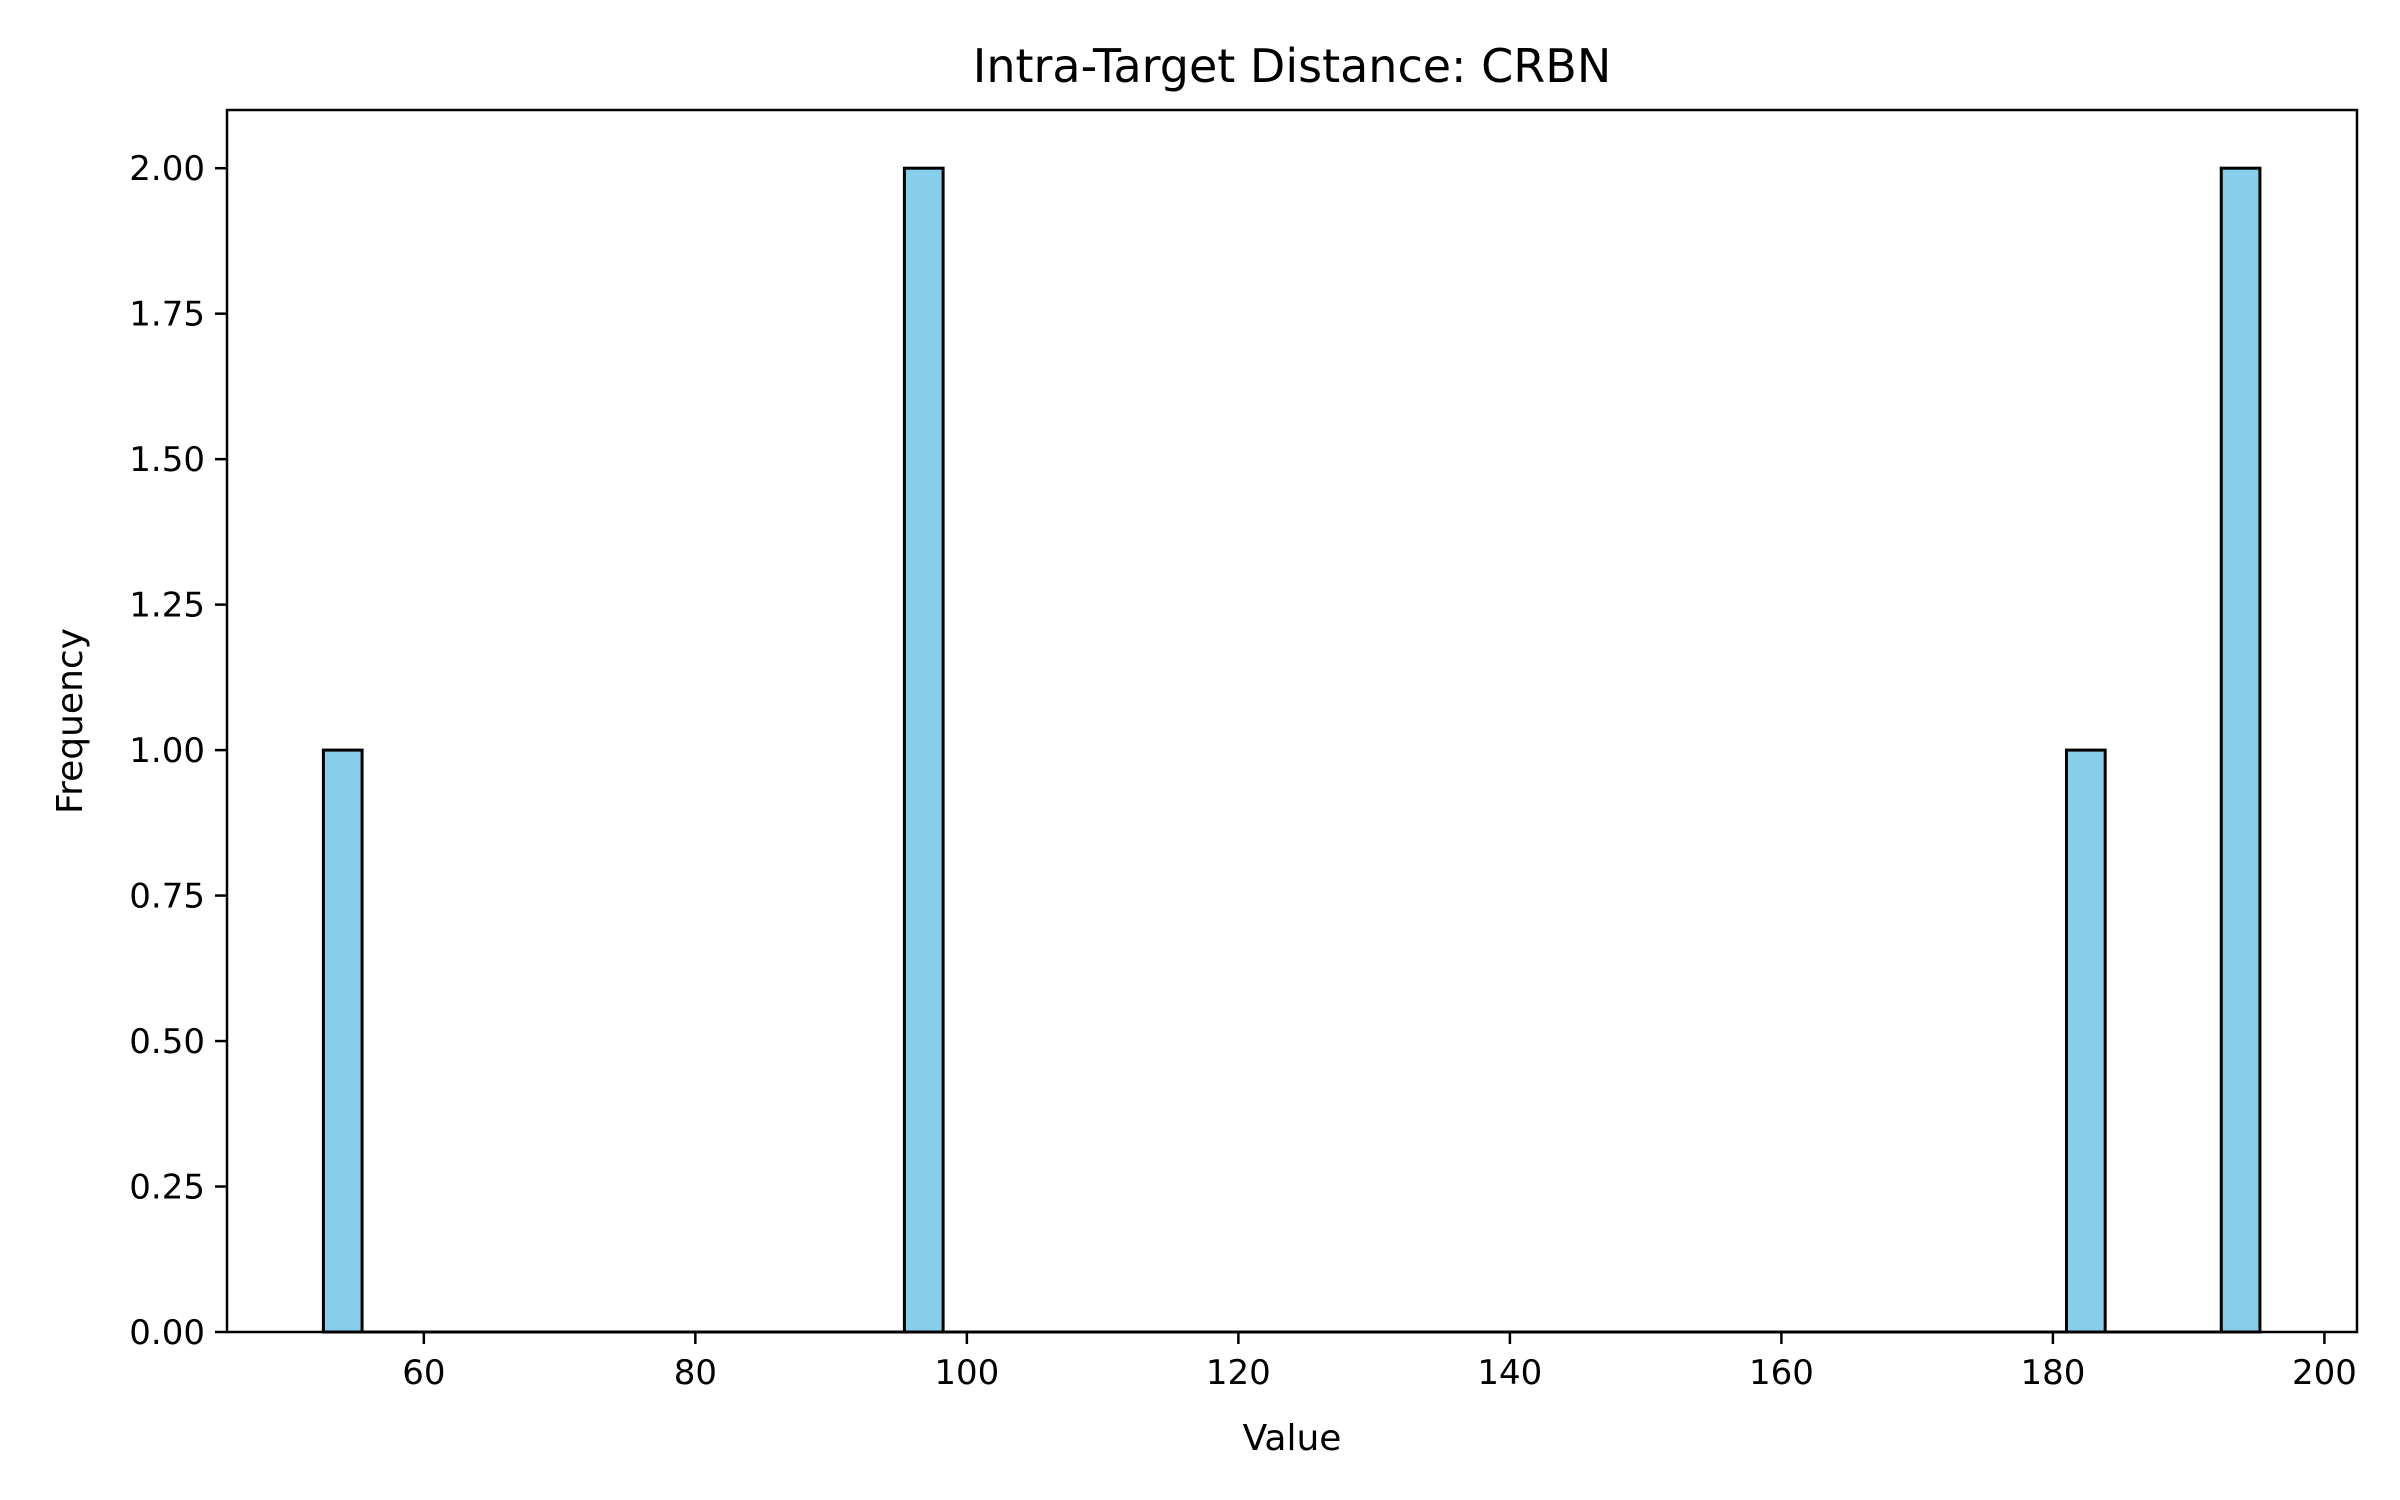 The image size is (2400, 1500). I want to click on x-tick-label: 100, so click(966, 1373).